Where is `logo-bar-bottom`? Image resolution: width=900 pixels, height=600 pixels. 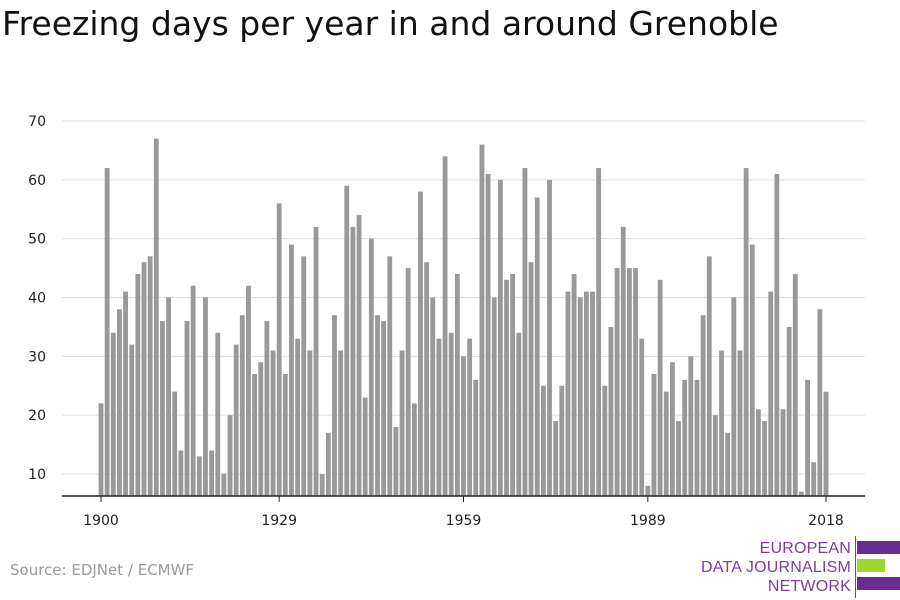 logo-bar-bottom is located at coordinates (878, 583).